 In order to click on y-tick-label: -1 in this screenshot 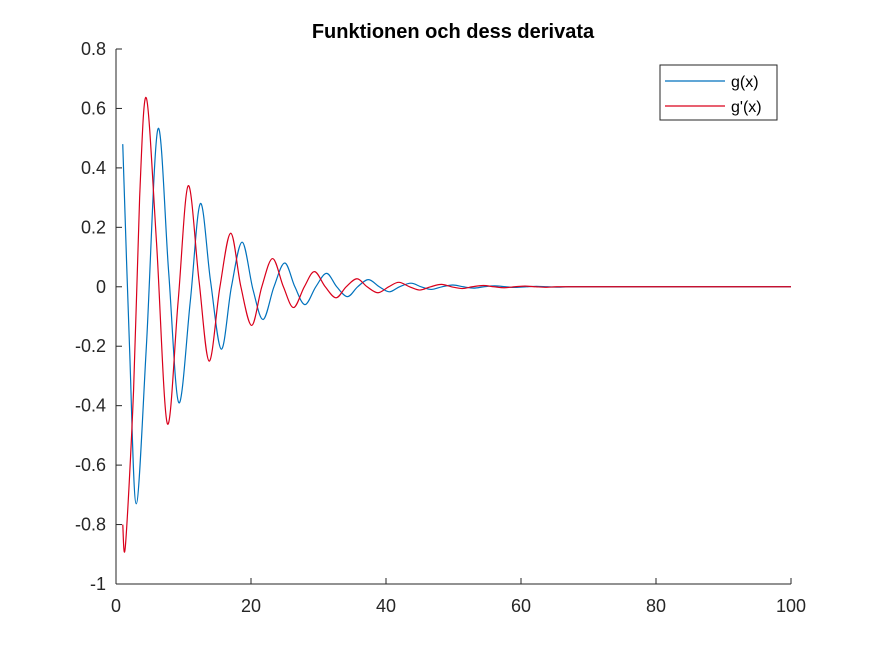, I will do `click(98, 584)`.